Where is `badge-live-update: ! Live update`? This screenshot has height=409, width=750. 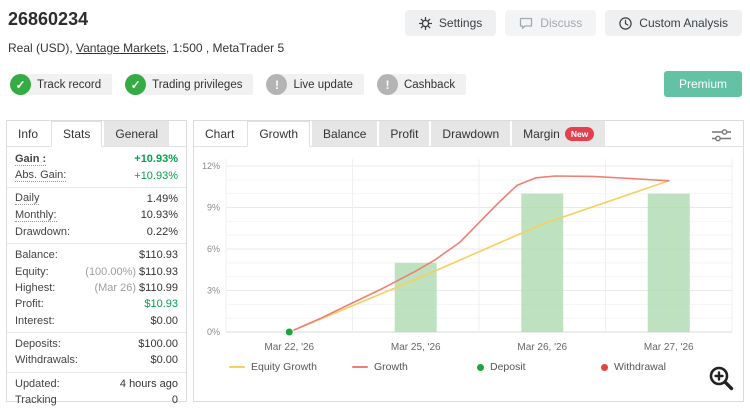
badge-live-update: ! Live update is located at coordinates (315, 84).